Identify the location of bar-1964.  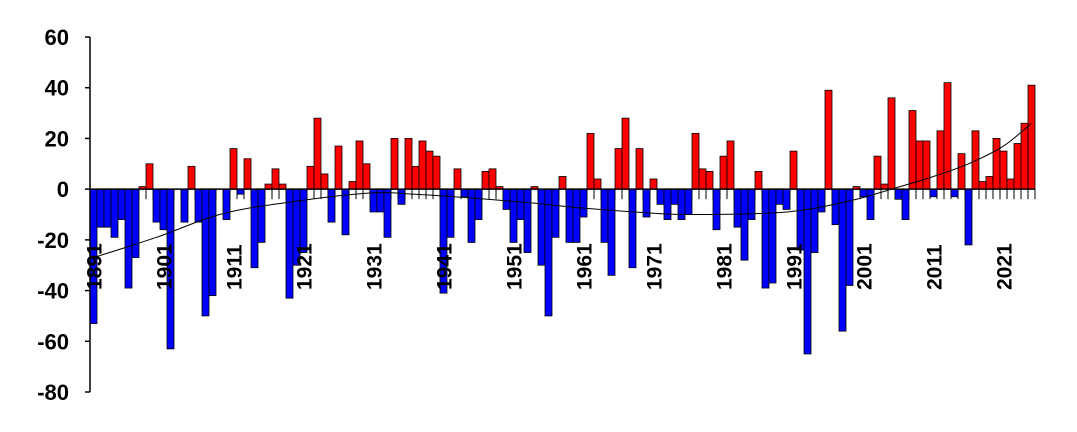
(604, 215).